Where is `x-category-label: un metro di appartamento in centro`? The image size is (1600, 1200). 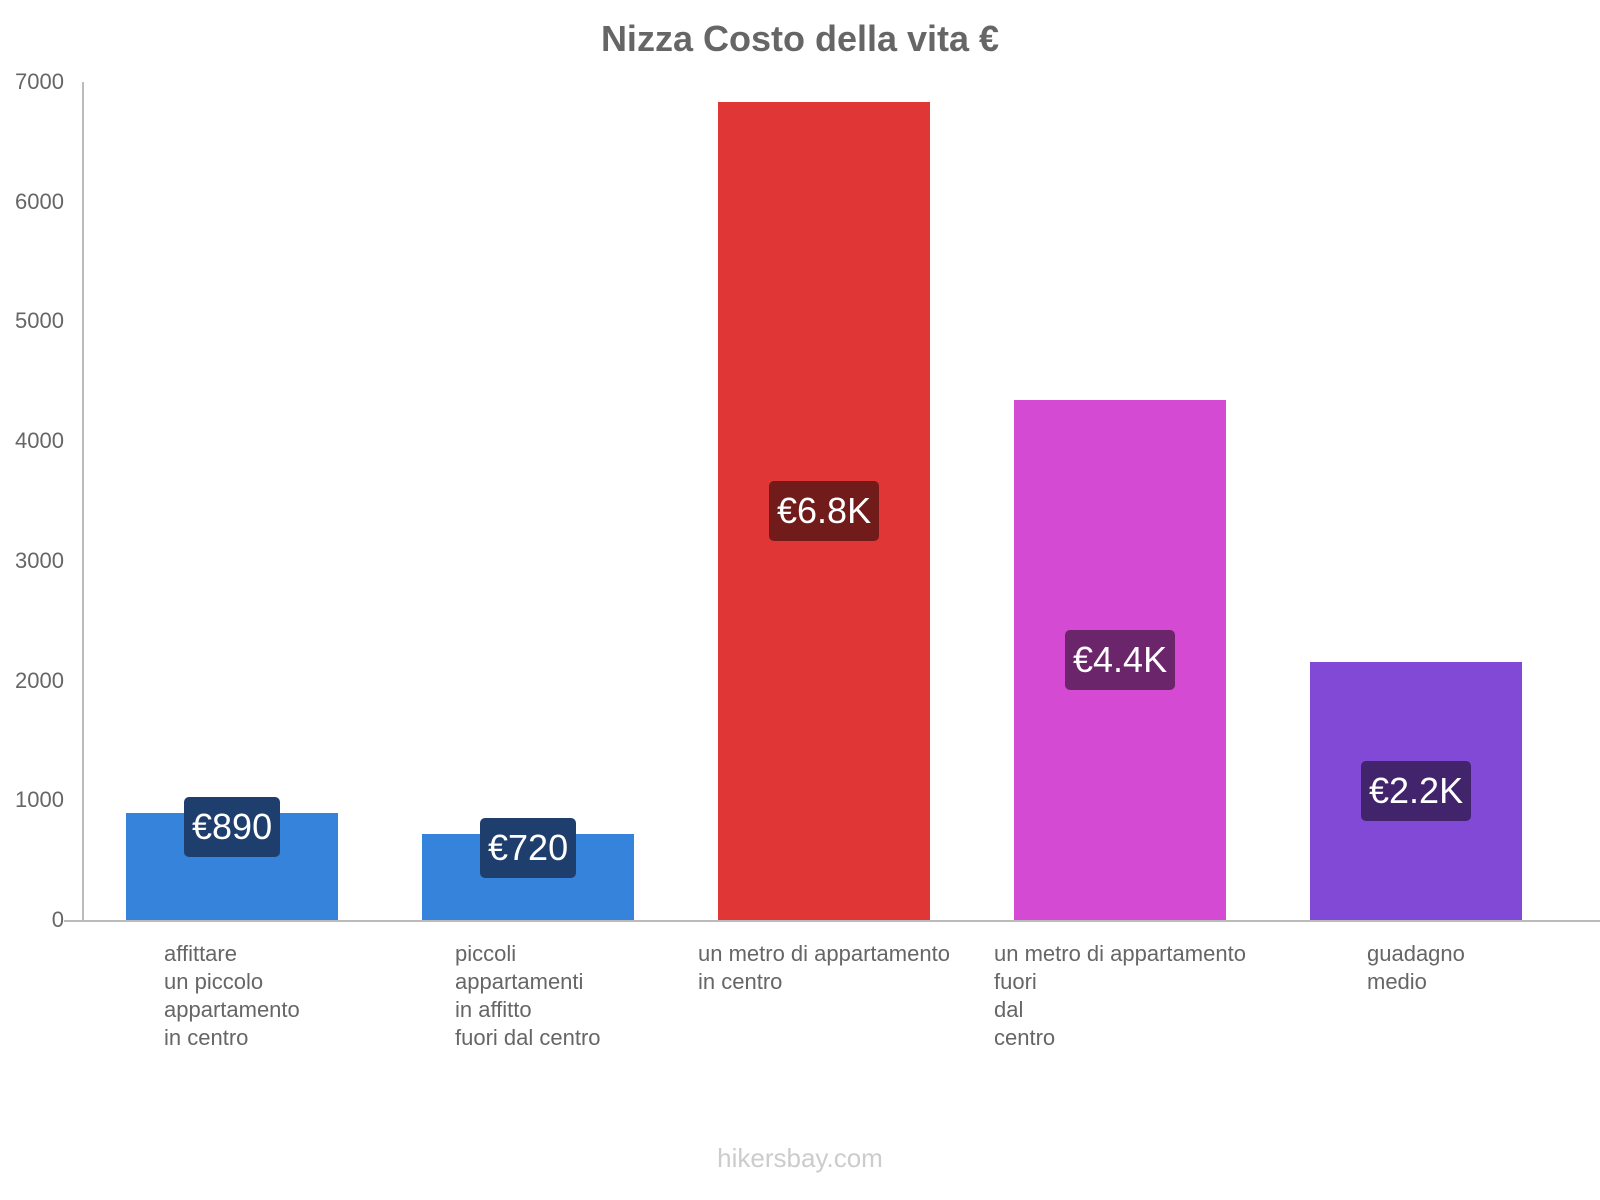 x-category-label: un metro di appartamento in centro is located at coordinates (824, 967).